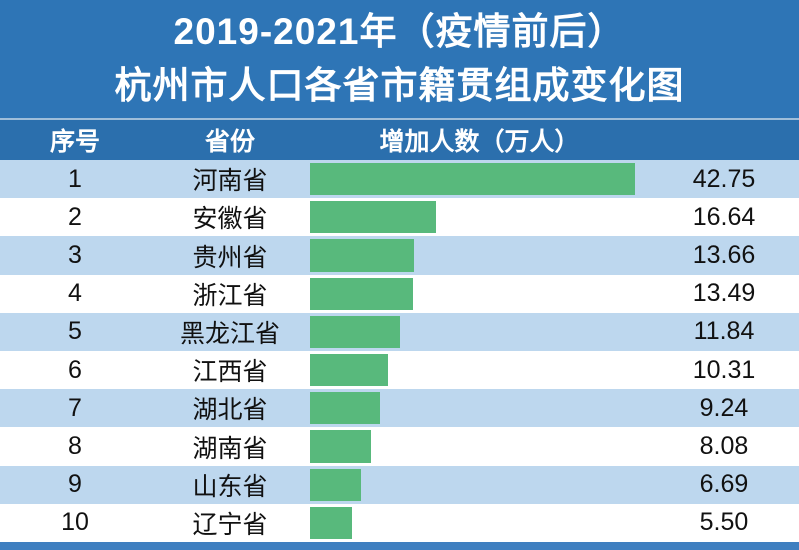  Describe the element at coordinates (724, 446) in the screenshot. I see `value-cell: 8.08` at that location.